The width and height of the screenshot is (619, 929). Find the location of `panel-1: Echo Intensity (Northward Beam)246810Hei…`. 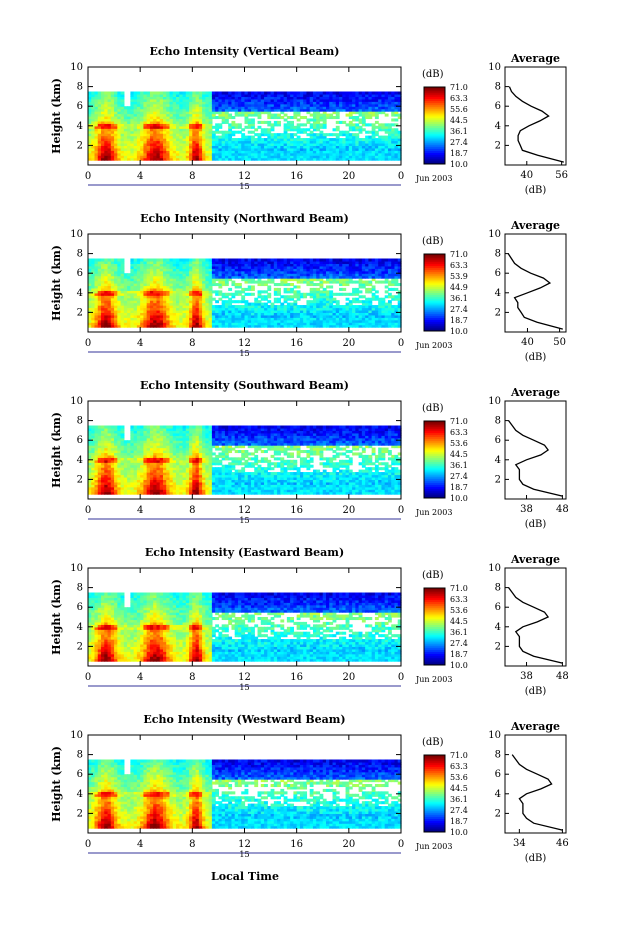

panel-1: Echo Intensity (Northward Beam)246810Hei… is located at coordinates (308, 287).